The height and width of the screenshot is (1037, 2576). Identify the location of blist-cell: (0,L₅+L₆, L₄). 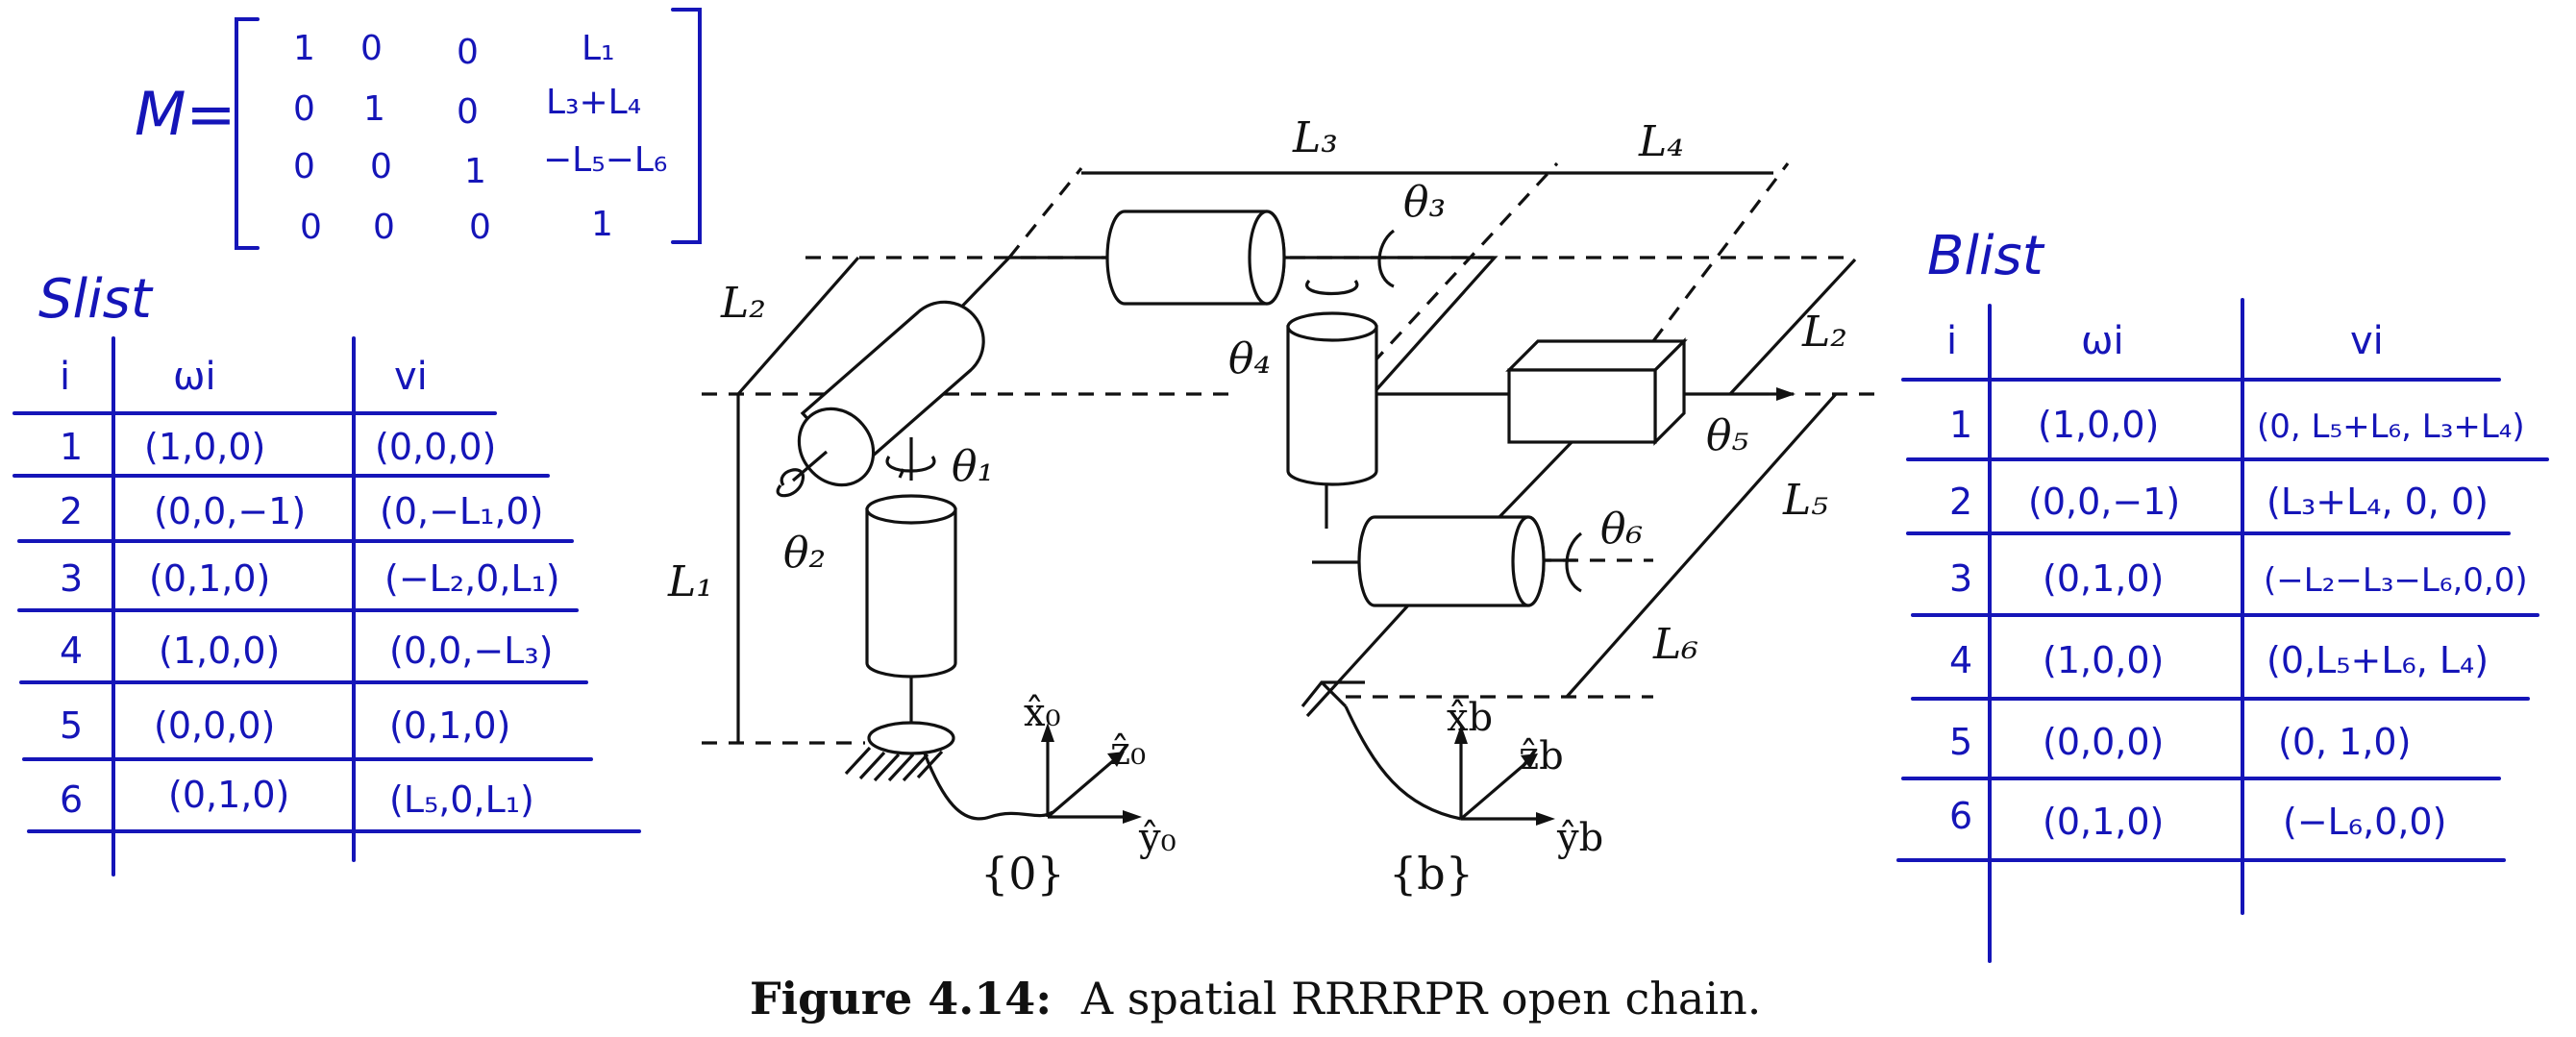
(2378, 660).